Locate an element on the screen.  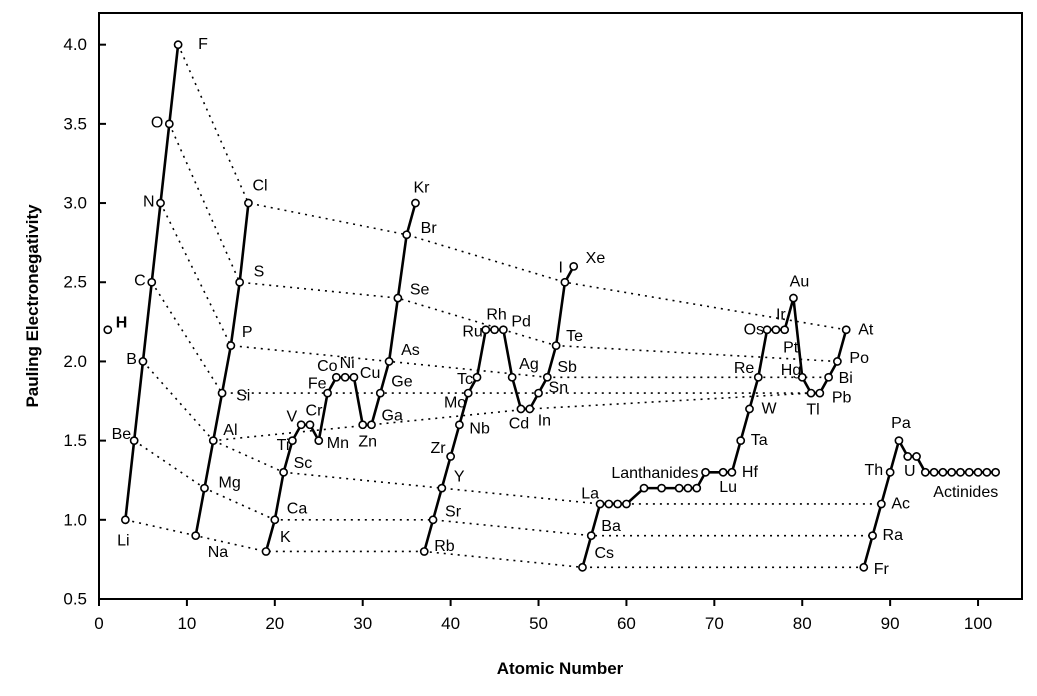
point-Ge is located at coordinates (380, 393).